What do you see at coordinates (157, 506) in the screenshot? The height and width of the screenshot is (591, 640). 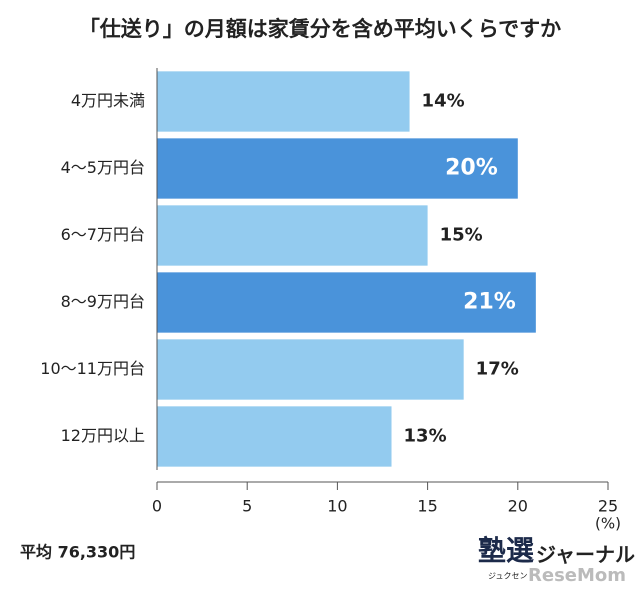 I see `x-tick-label: 0` at bounding box center [157, 506].